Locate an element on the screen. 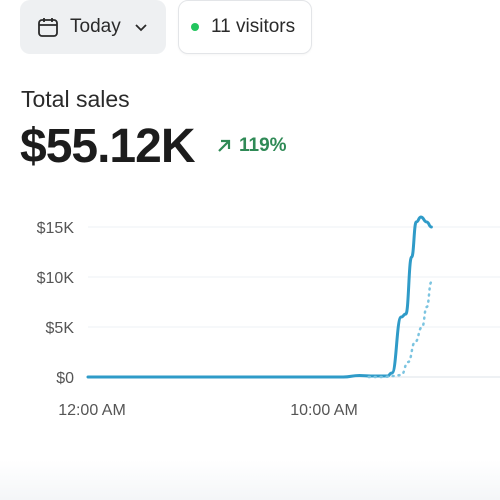 The width and height of the screenshot is (500, 500). chevron-down-icon is located at coordinates (141, 28).